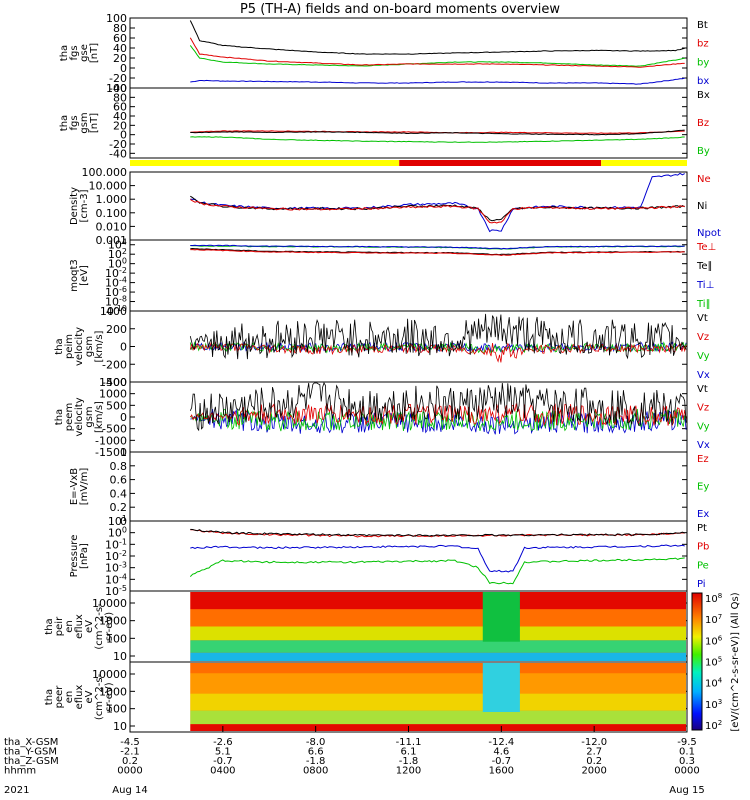 Image resolution: width=750 pixels, height=800 pixels. I want to click on trace-bx, so click(437, 81).